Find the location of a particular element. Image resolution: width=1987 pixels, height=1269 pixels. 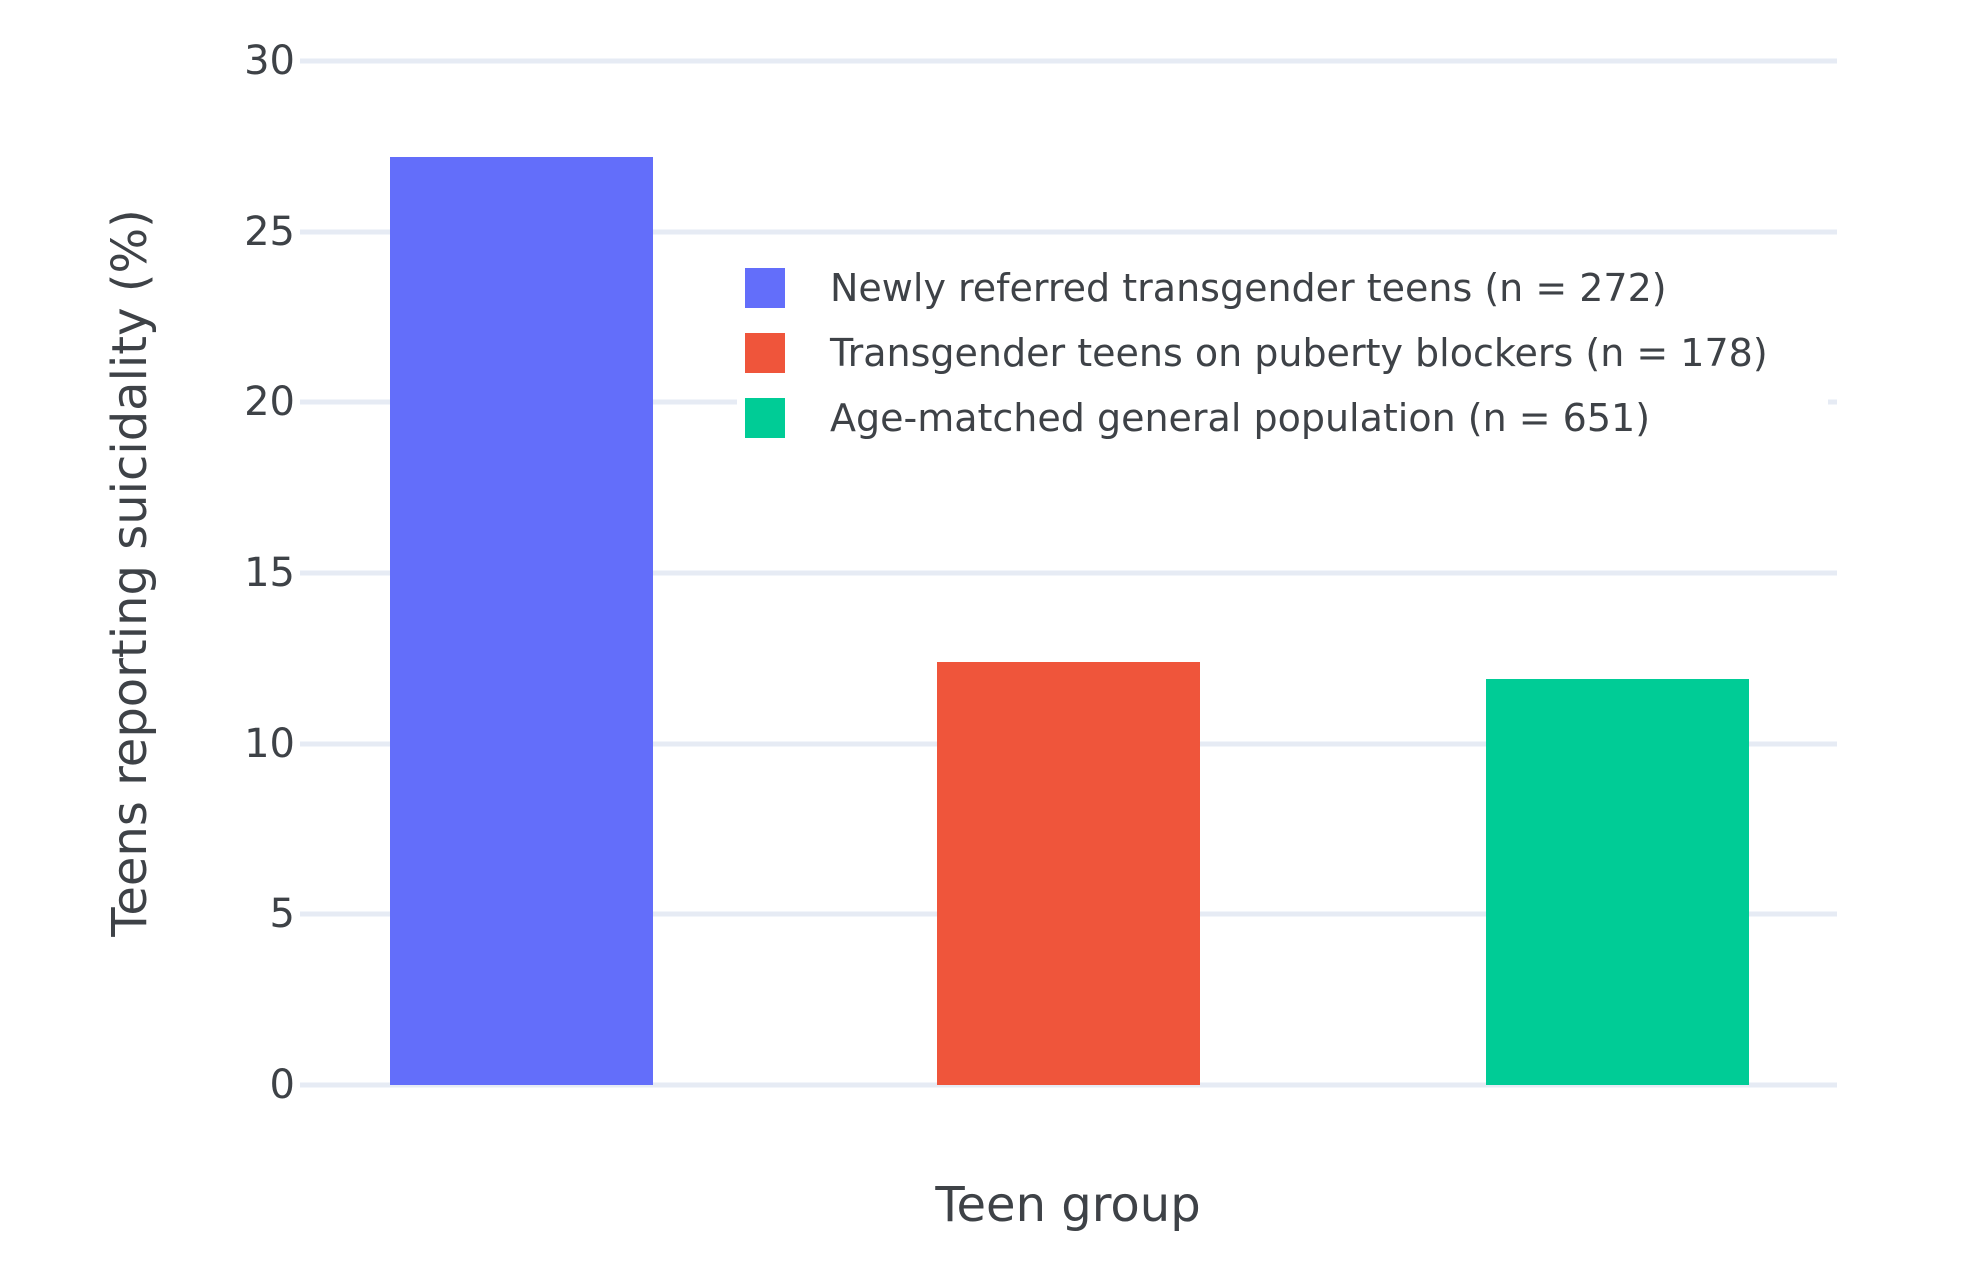

y-tick-label: 25 is located at coordinates (269, 231).